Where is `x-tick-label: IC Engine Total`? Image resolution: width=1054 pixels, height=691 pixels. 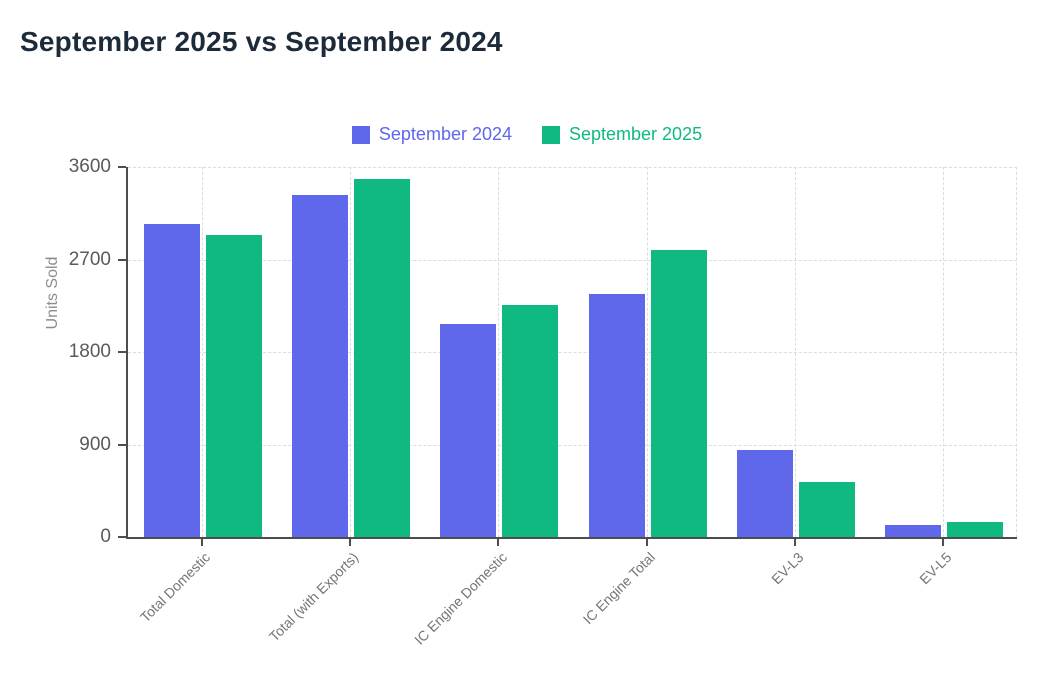
x-tick-label: IC Engine Total is located at coordinates (618, 588).